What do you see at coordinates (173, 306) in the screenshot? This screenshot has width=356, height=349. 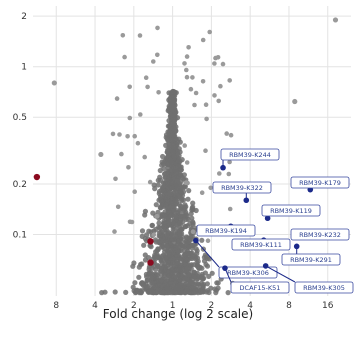 I see `x-tick-label: 1` at bounding box center [173, 306].